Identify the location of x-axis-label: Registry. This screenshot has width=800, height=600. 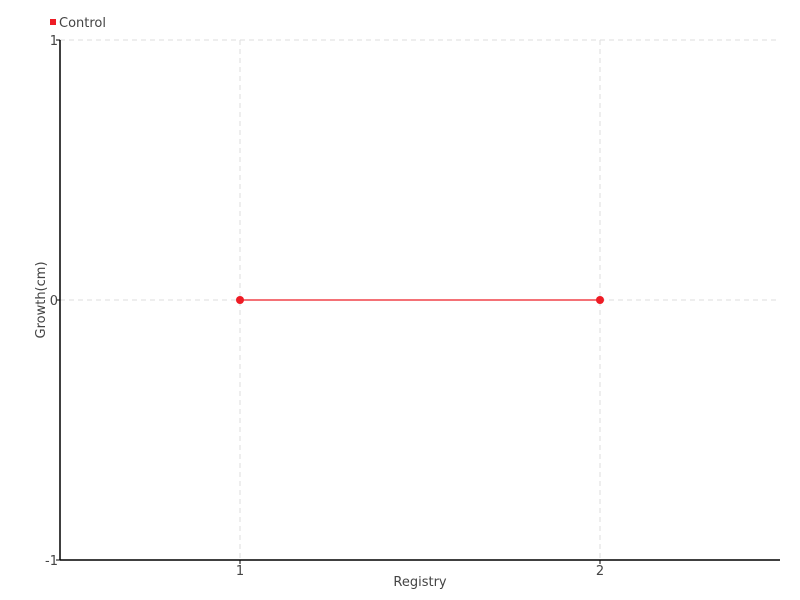
(420, 582).